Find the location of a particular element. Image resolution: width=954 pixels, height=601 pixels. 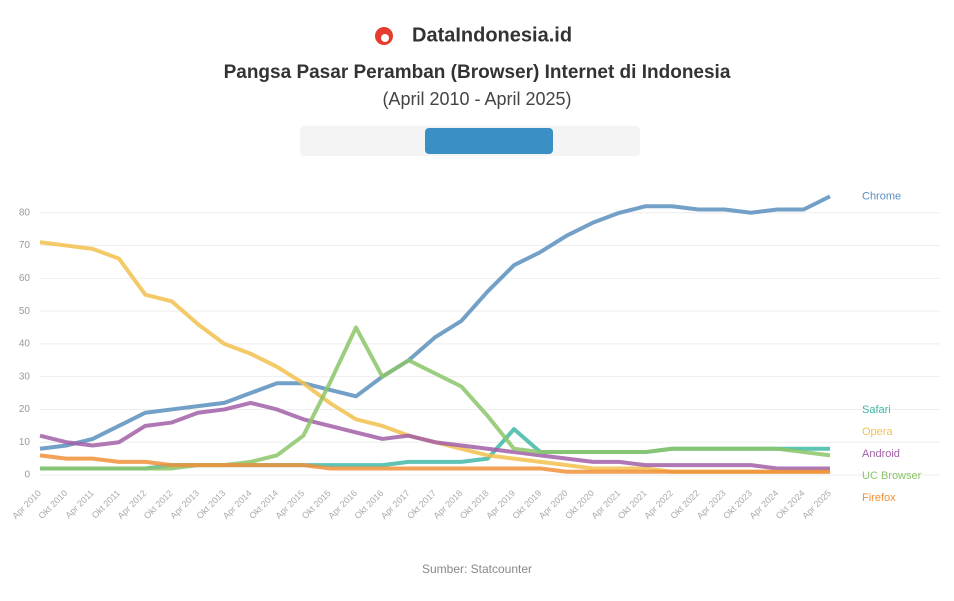

source: Sumber: Statcounter is located at coordinates (477, 569).